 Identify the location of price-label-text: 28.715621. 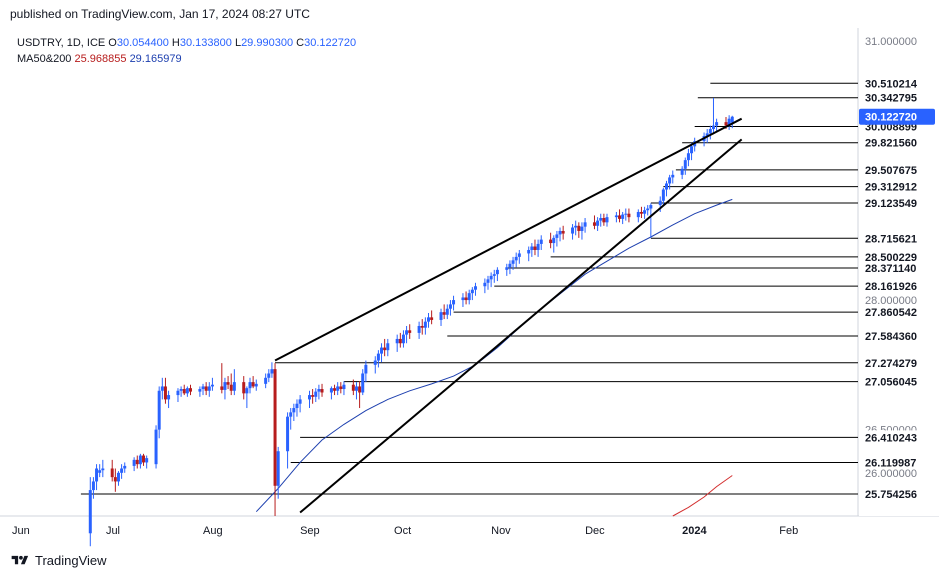
(891, 239).